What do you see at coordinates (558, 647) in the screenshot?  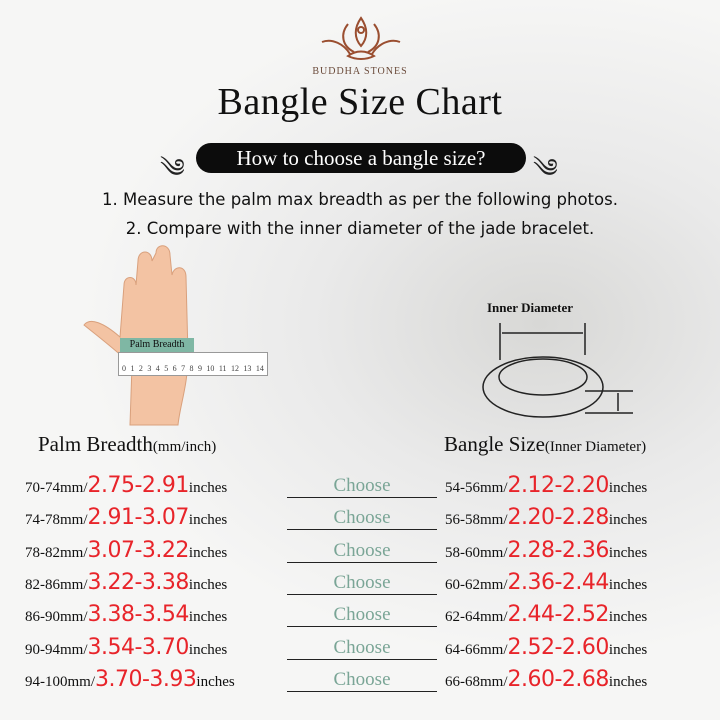 I see `bangle-inches: 2.52-2.60` at bounding box center [558, 647].